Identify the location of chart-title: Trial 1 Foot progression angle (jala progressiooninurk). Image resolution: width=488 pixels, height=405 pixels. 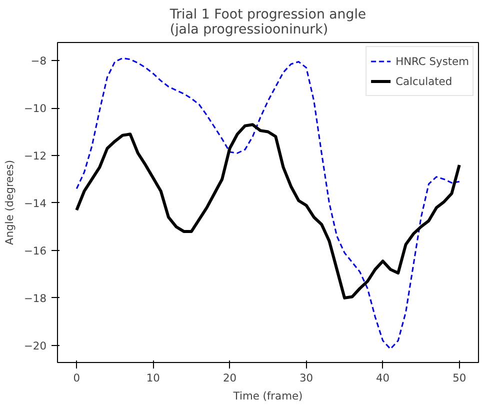
(267, 23).